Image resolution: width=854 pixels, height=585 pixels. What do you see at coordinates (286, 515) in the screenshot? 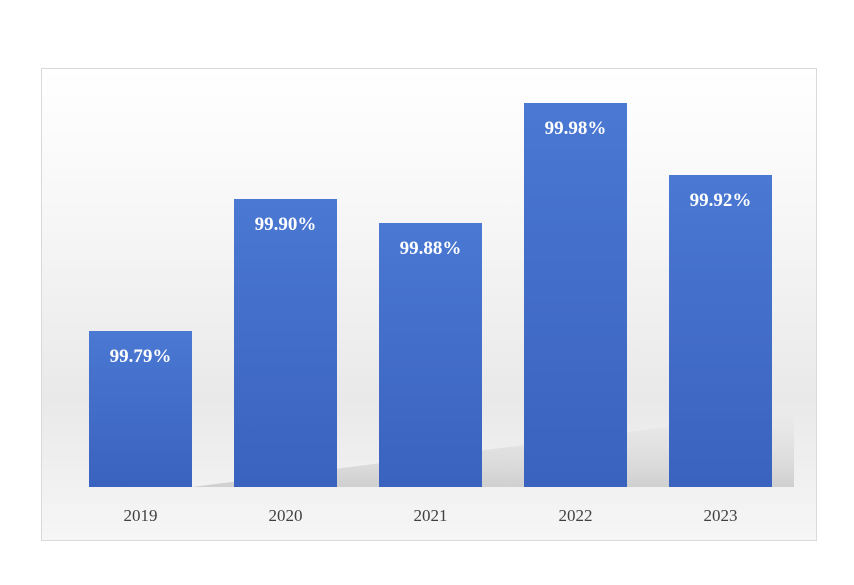
I see `x-tick-label-2020: 2020` at bounding box center [286, 515].